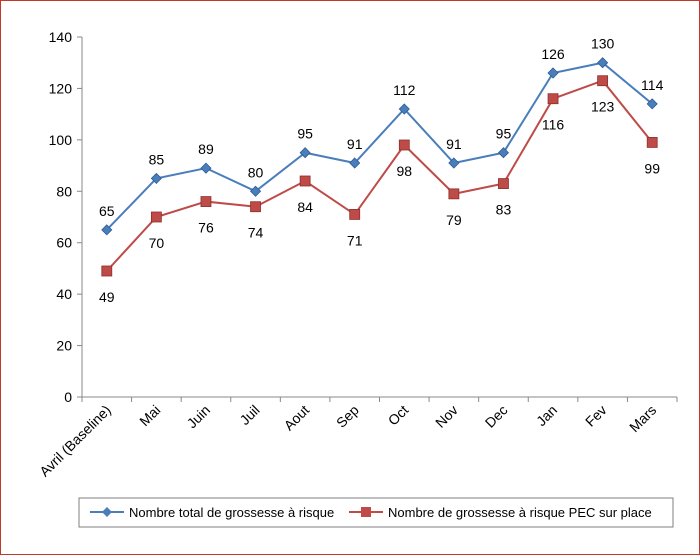  Describe the element at coordinates (231, 512) in the screenshot. I see `legend-label: Nombre total de grossesse à risque` at that location.